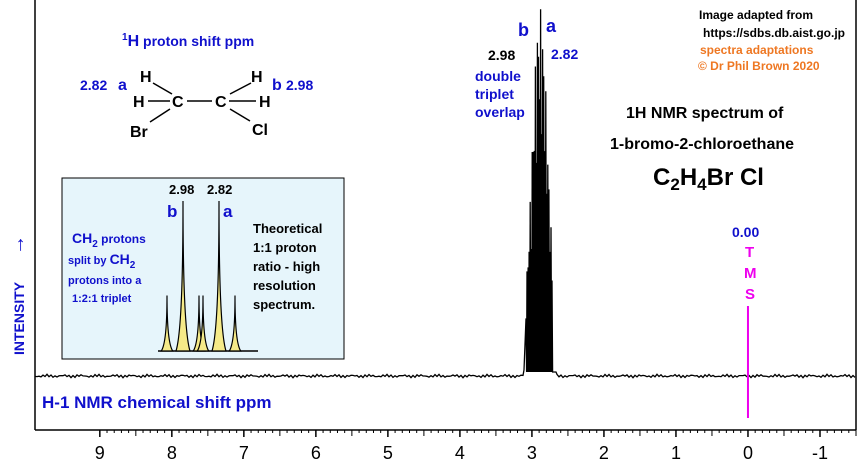 Image resolution: width=860 pixels, height=466 pixels. What do you see at coordinates (265, 102) in the screenshot?
I see `atom-h-right: H` at bounding box center [265, 102].